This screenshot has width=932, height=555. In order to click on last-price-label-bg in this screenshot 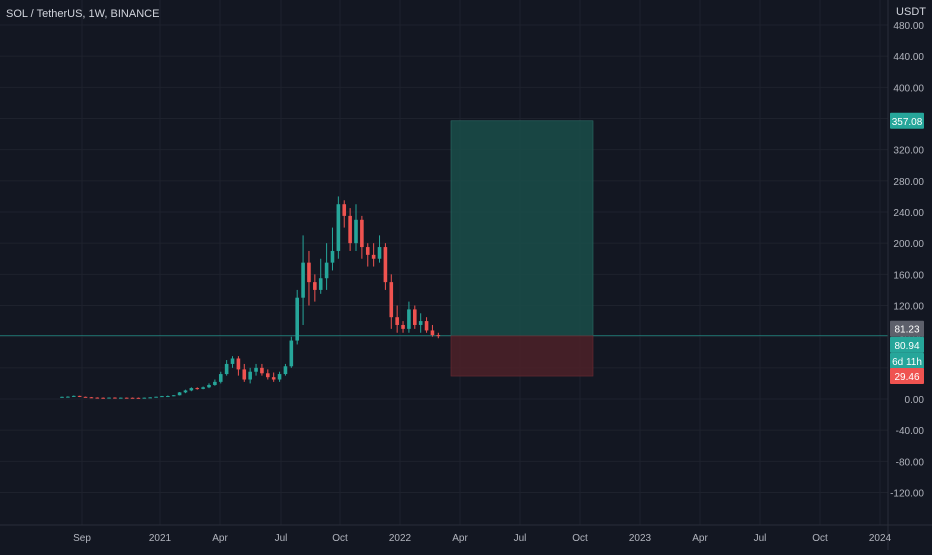, I will do `click(907, 328)`.